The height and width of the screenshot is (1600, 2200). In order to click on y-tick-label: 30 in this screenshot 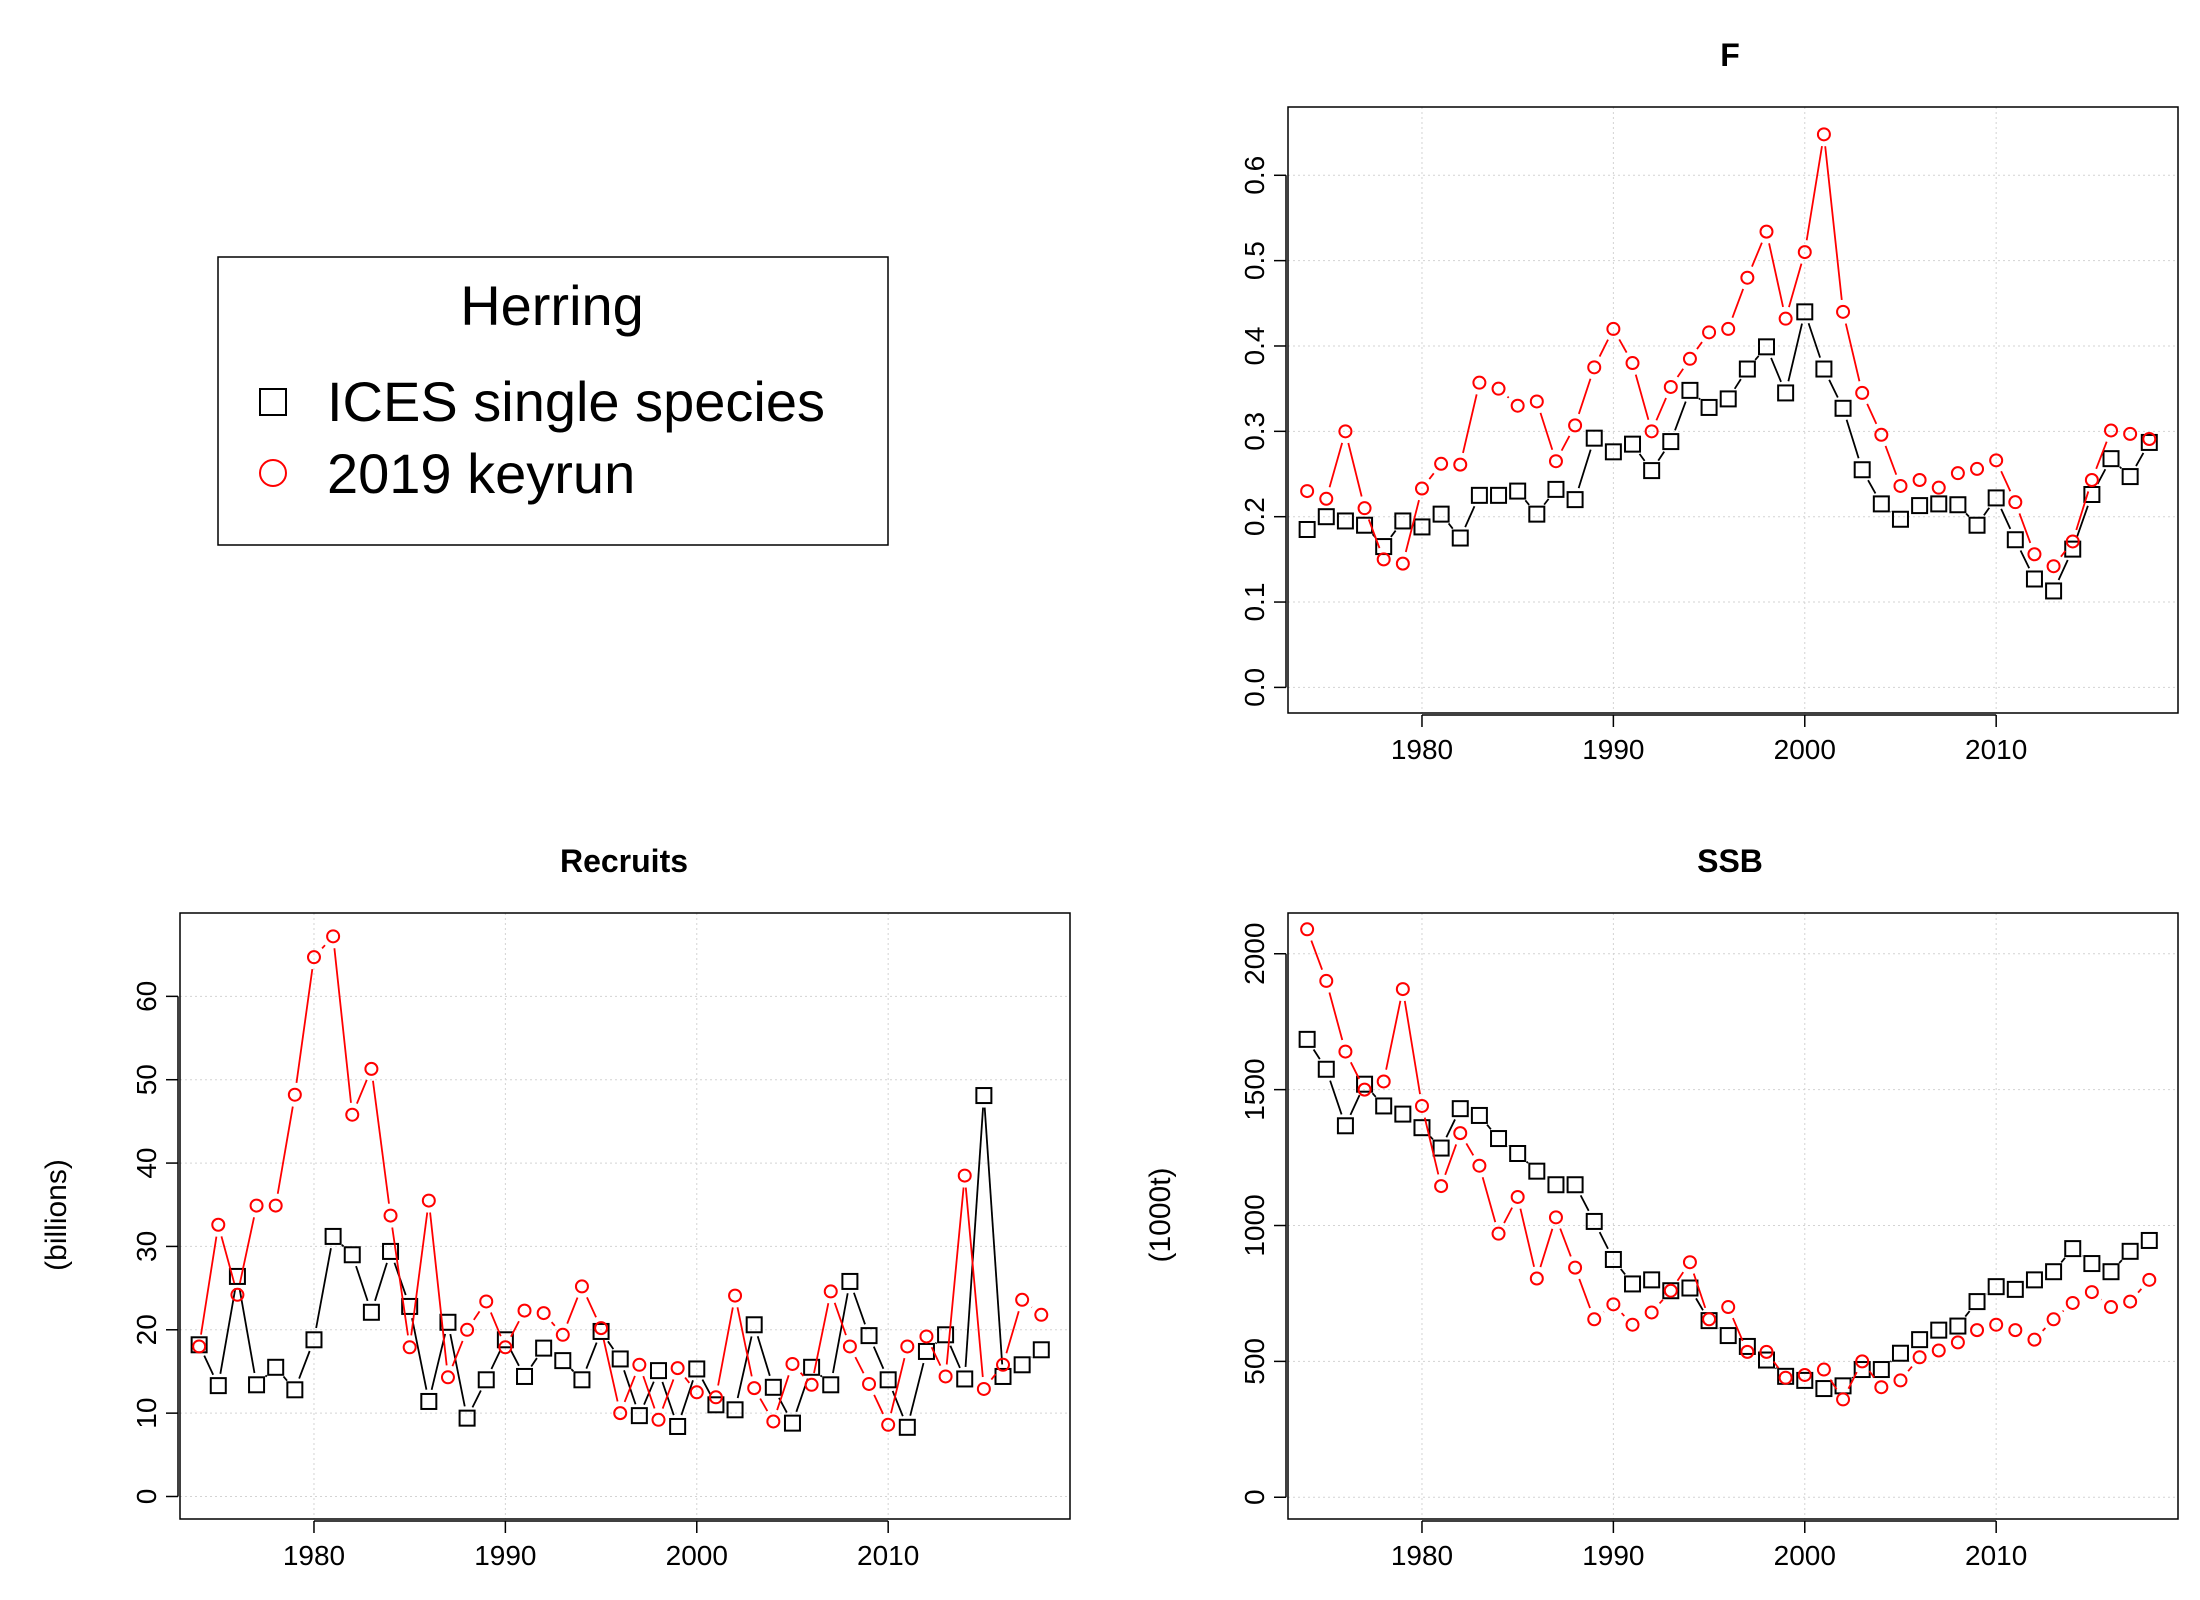, I will do `click(146, 1246)`.